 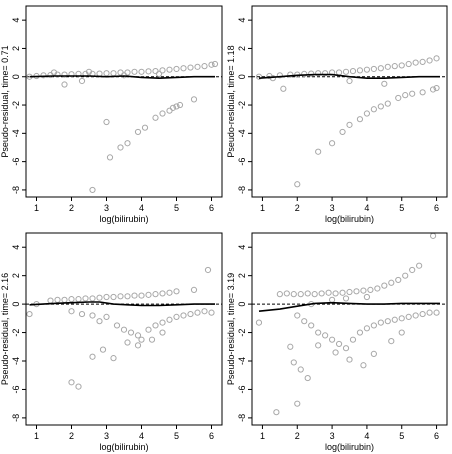 I want to click on y-axis-label: Pseudo-residual, time= 3.19, so click(x=231, y=329).